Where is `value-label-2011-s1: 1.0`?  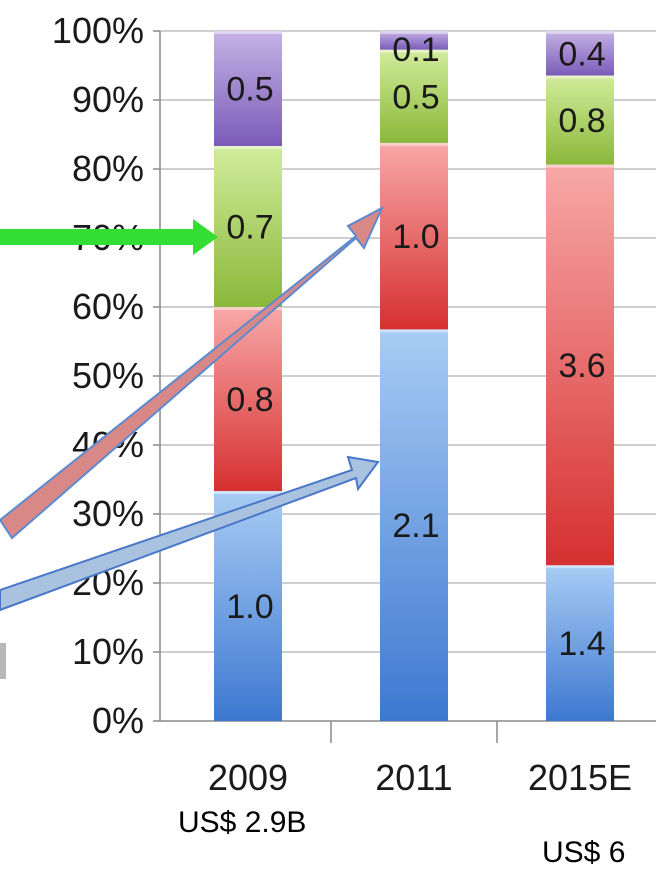
value-label-2011-s1: 1.0 is located at coordinates (415, 237).